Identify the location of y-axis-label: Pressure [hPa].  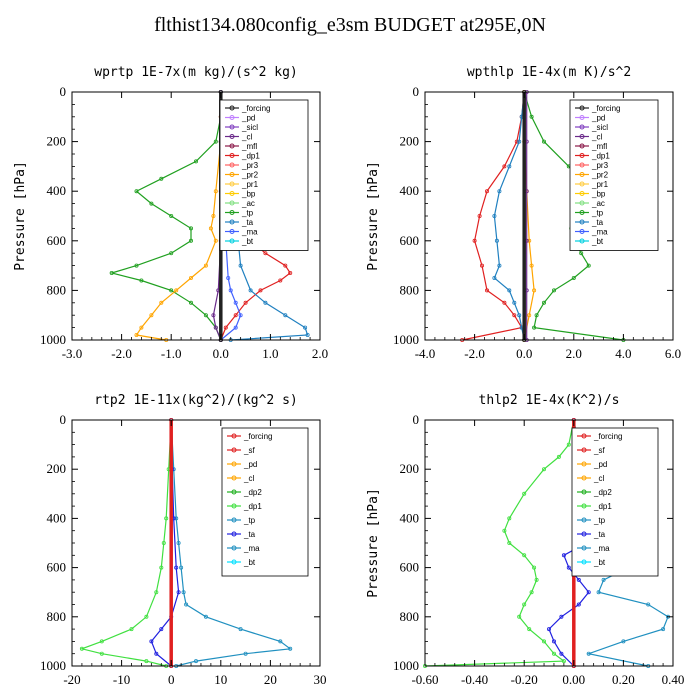
(373, 543).